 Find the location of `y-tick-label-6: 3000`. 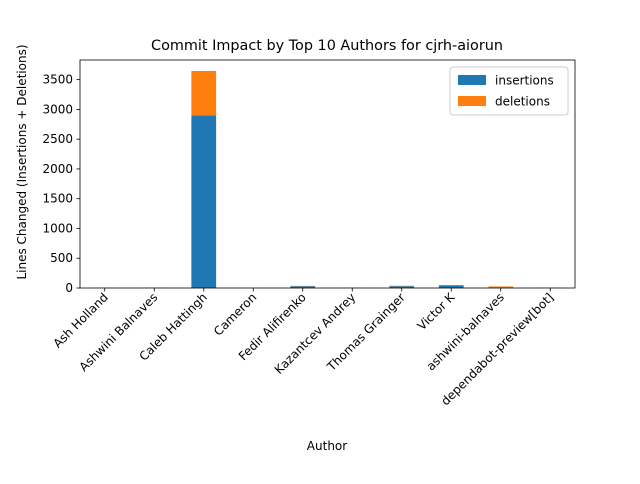

y-tick-label-6: 3000 is located at coordinates (57, 109).